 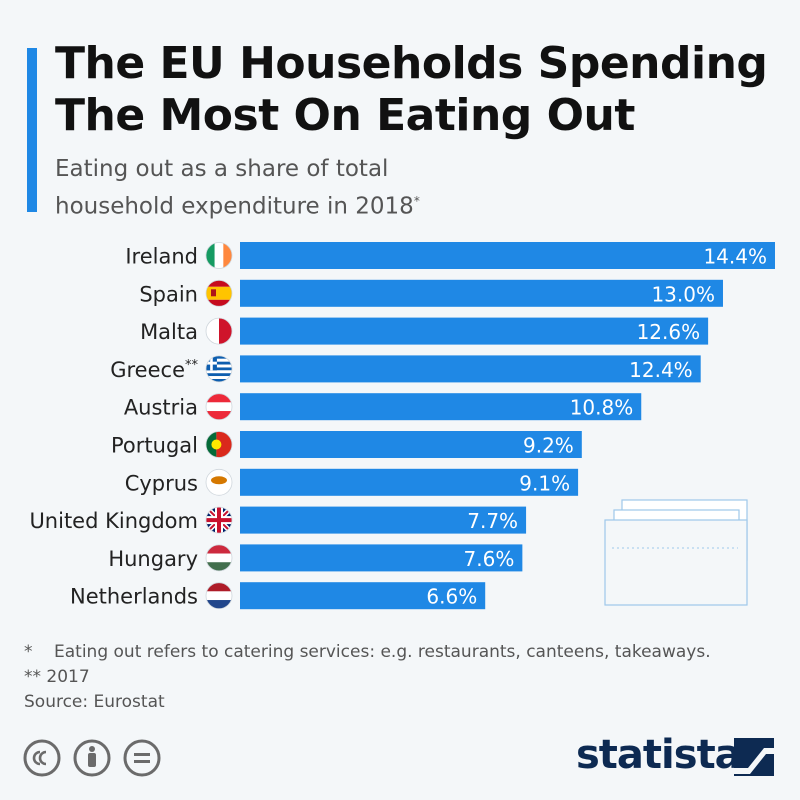 I want to click on license-icons, so click(x=92, y=758).